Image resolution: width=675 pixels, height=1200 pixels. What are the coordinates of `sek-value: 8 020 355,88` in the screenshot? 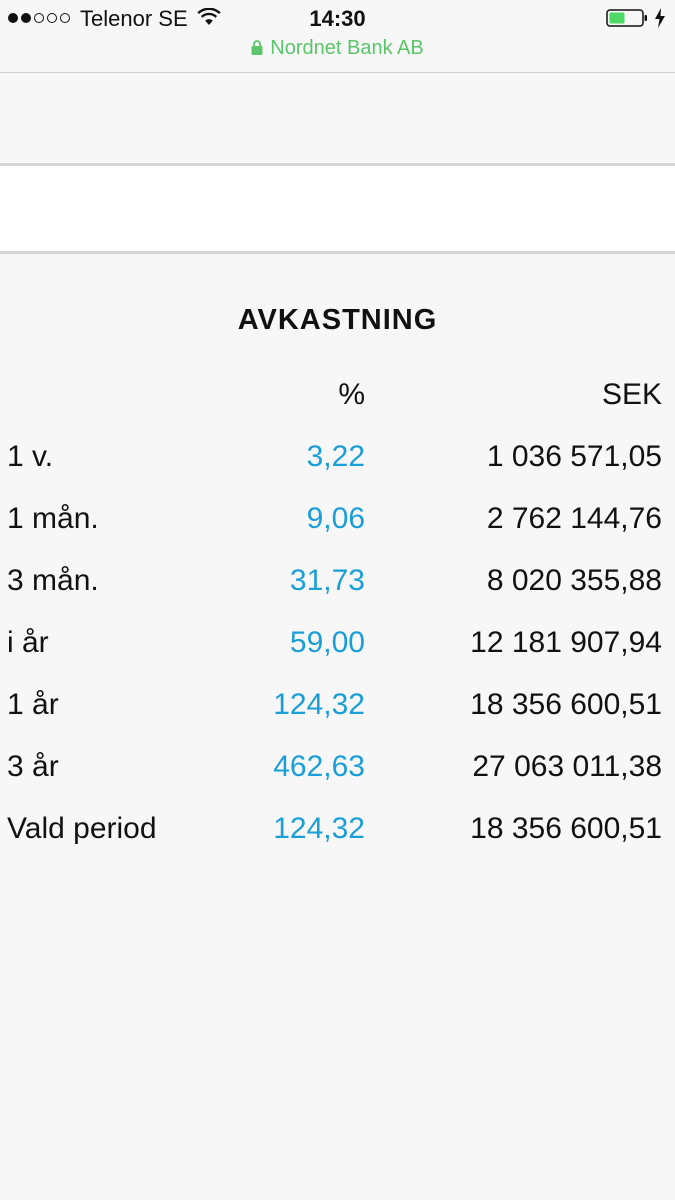 It's located at (574, 580).